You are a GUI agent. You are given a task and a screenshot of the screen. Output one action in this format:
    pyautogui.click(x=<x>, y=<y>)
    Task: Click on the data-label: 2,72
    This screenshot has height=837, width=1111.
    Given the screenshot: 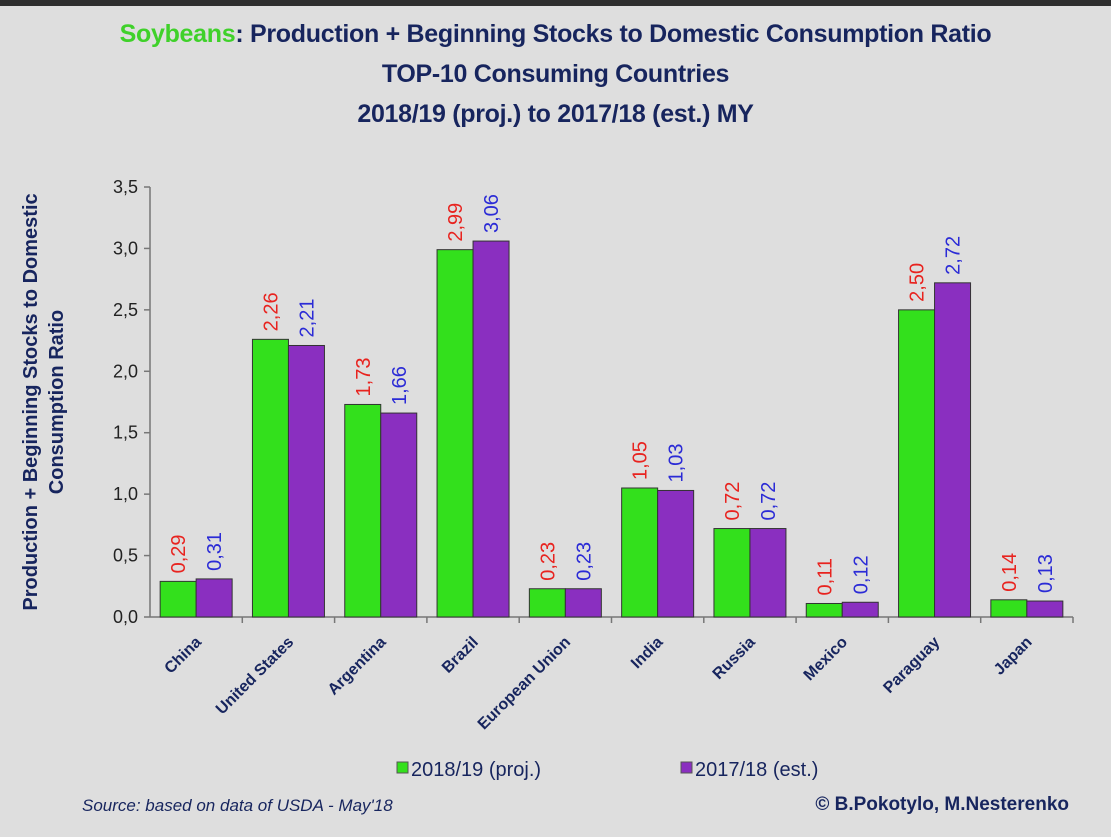 What is the action you would take?
    pyautogui.click(x=954, y=255)
    